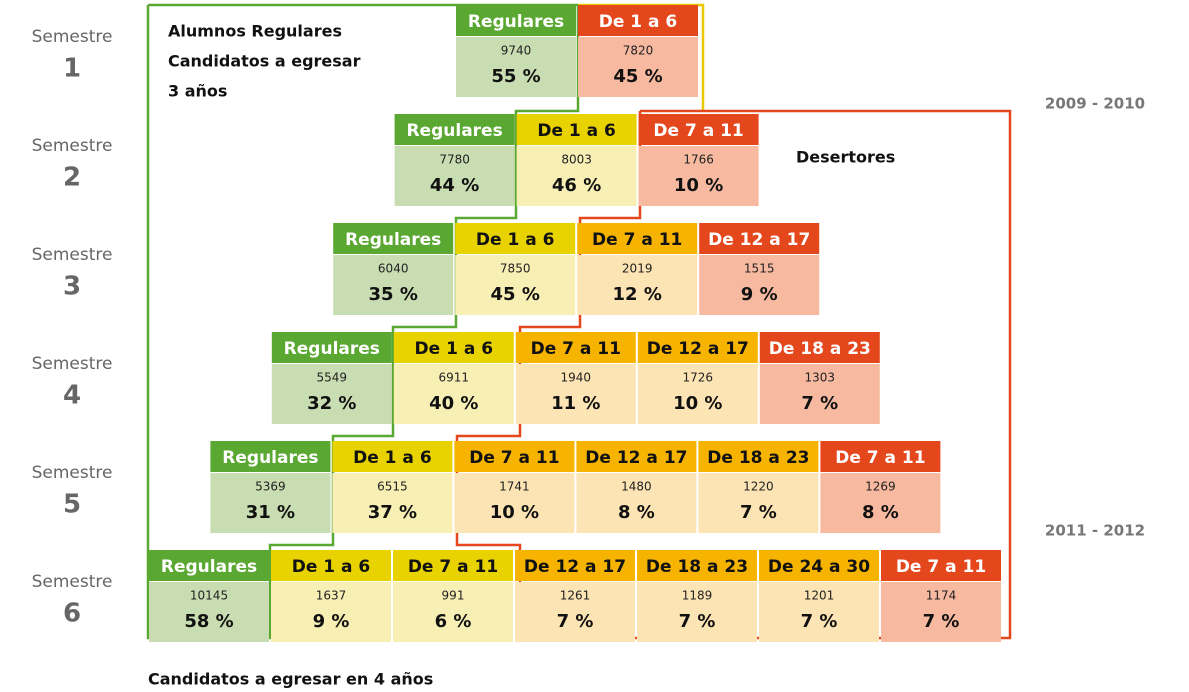 The height and width of the screenshot is (692, 1189). I want to click on footer-label: Candidatos a egresar en 4 años, so click(290, 679).